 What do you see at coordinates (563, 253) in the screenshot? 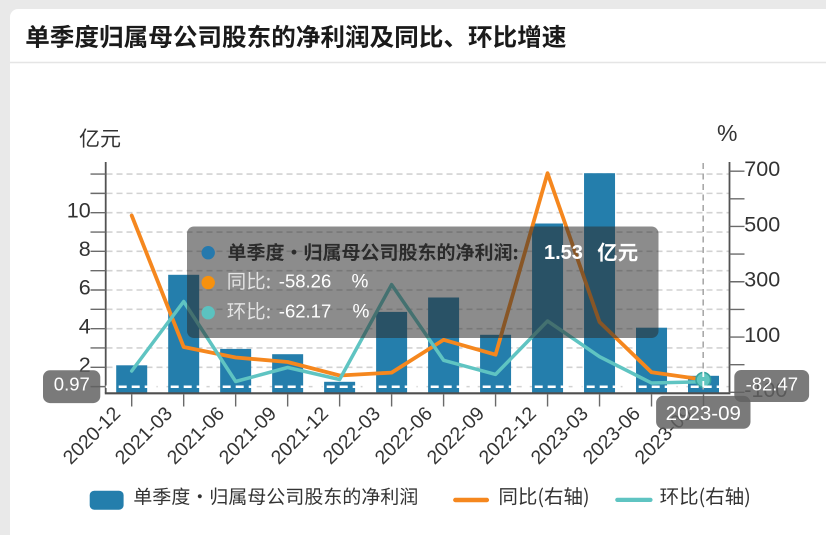
I see `svg-text: 1.53` at bounding box center [563, 253].